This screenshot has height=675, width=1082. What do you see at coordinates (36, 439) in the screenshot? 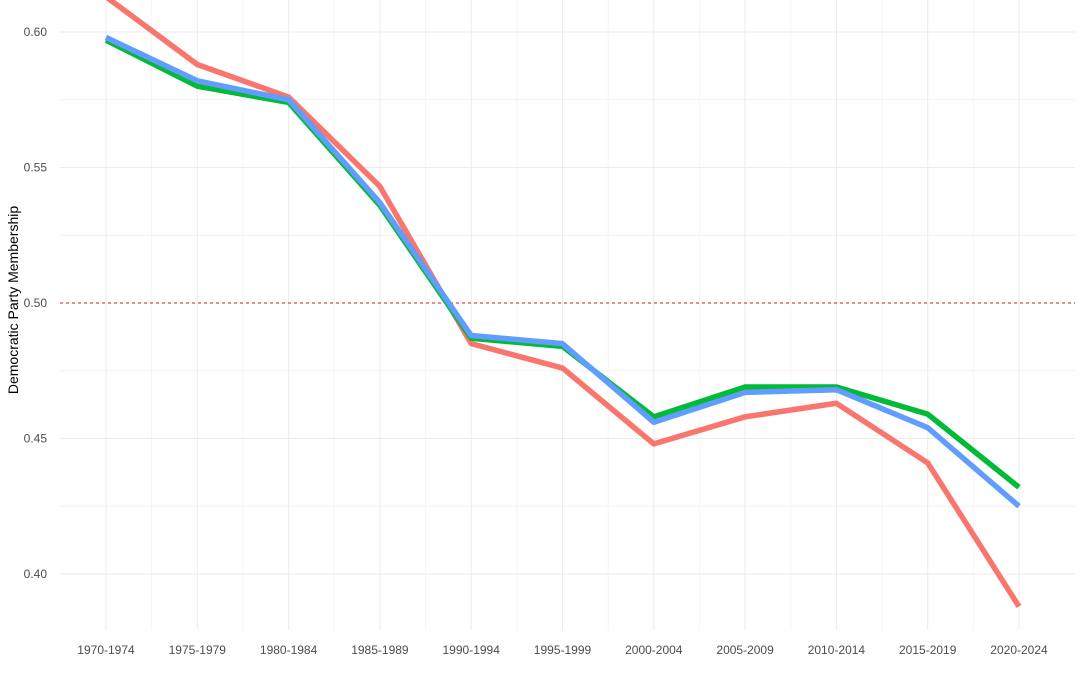
I see `y-tick-label: 0.45` at bounding box center [36, 439].